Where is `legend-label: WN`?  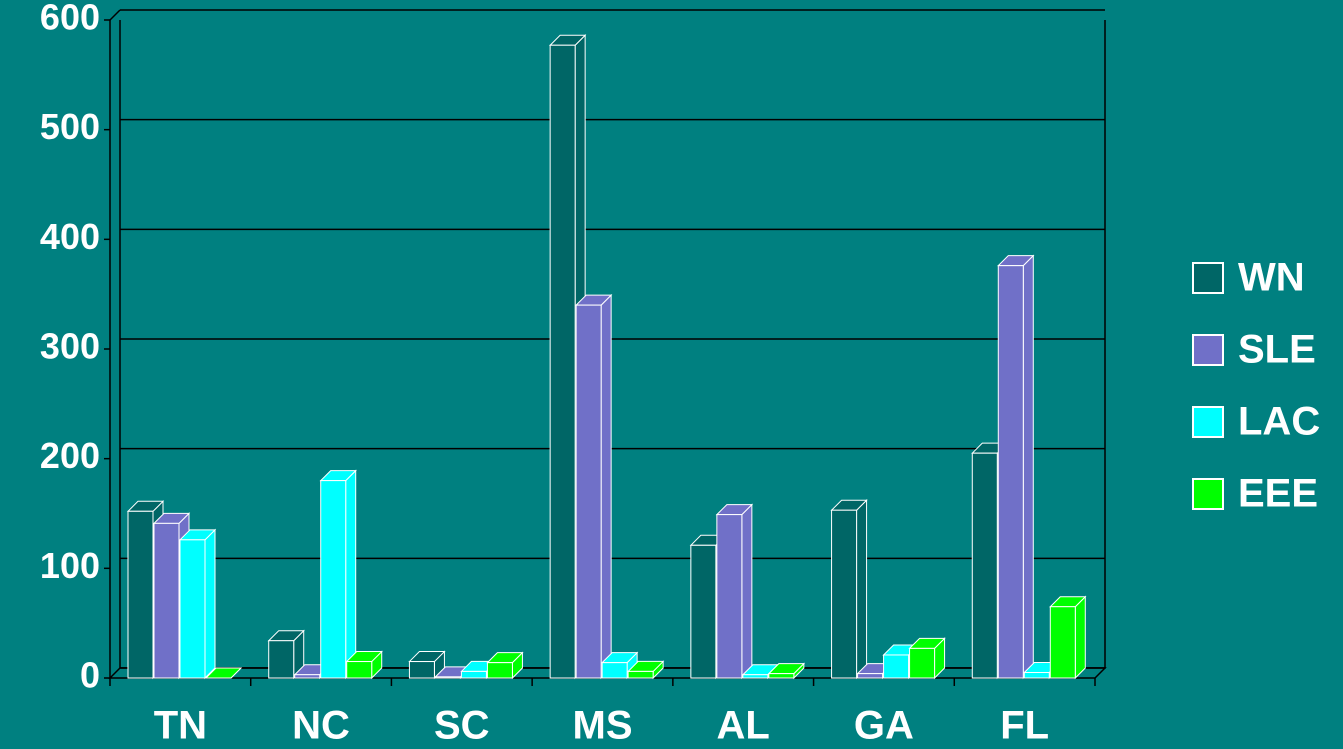 legend-label: WN is located at coordinates (1271, 278).